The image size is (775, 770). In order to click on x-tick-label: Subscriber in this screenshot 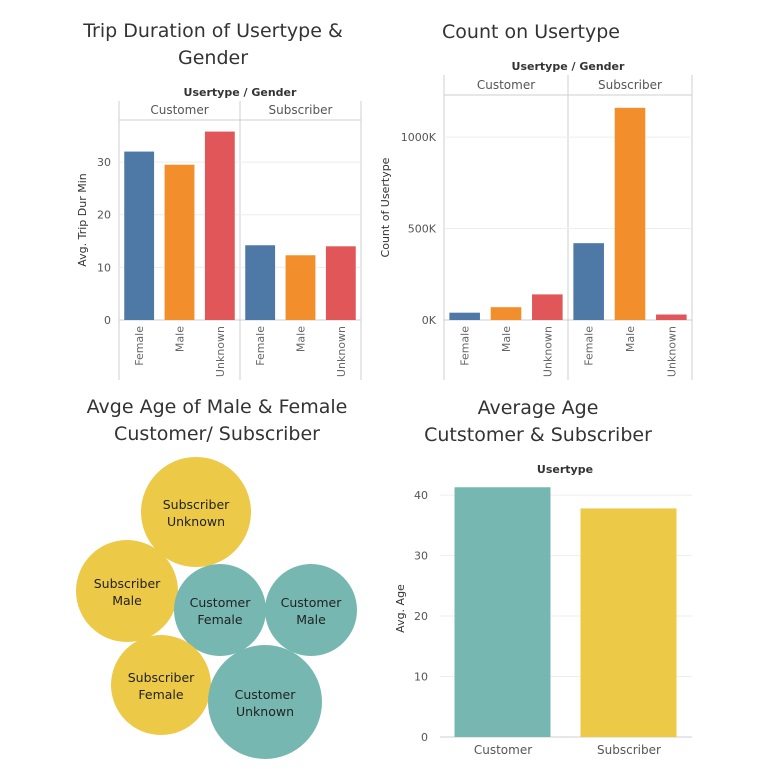, I will do `click(629, 750)`.